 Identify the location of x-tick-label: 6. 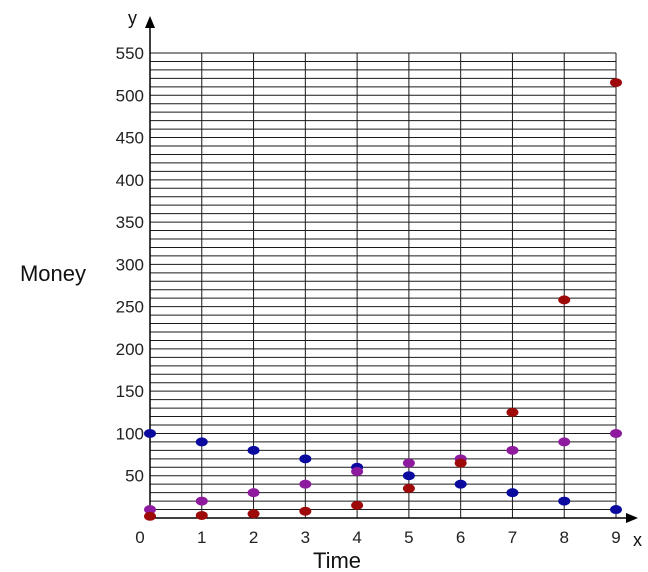
(460, 537).